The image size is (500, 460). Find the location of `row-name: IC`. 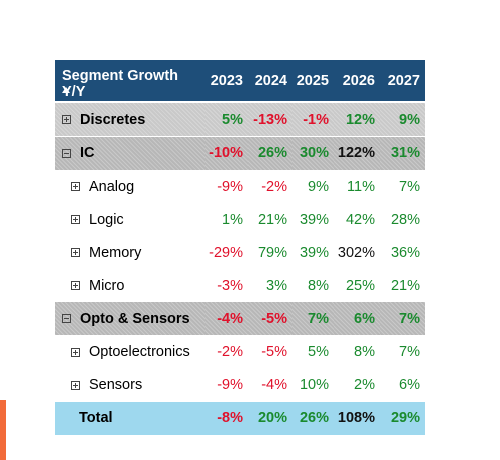

row-name: IC is located at coordinates (87, 153).